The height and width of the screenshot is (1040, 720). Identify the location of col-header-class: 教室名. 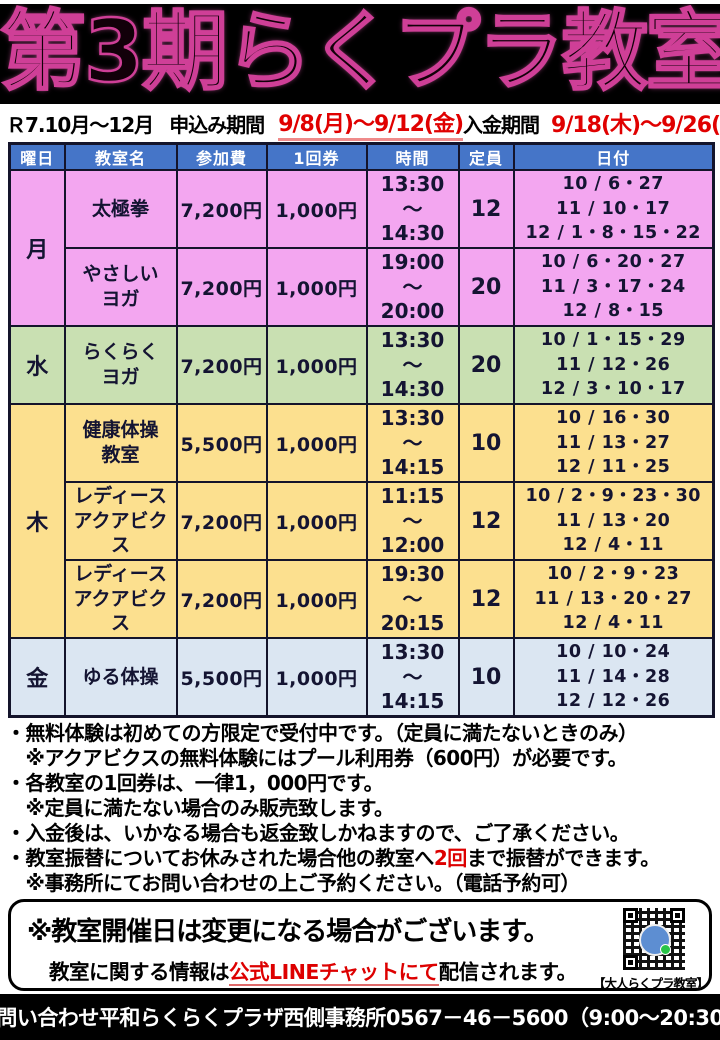
(120, 156).